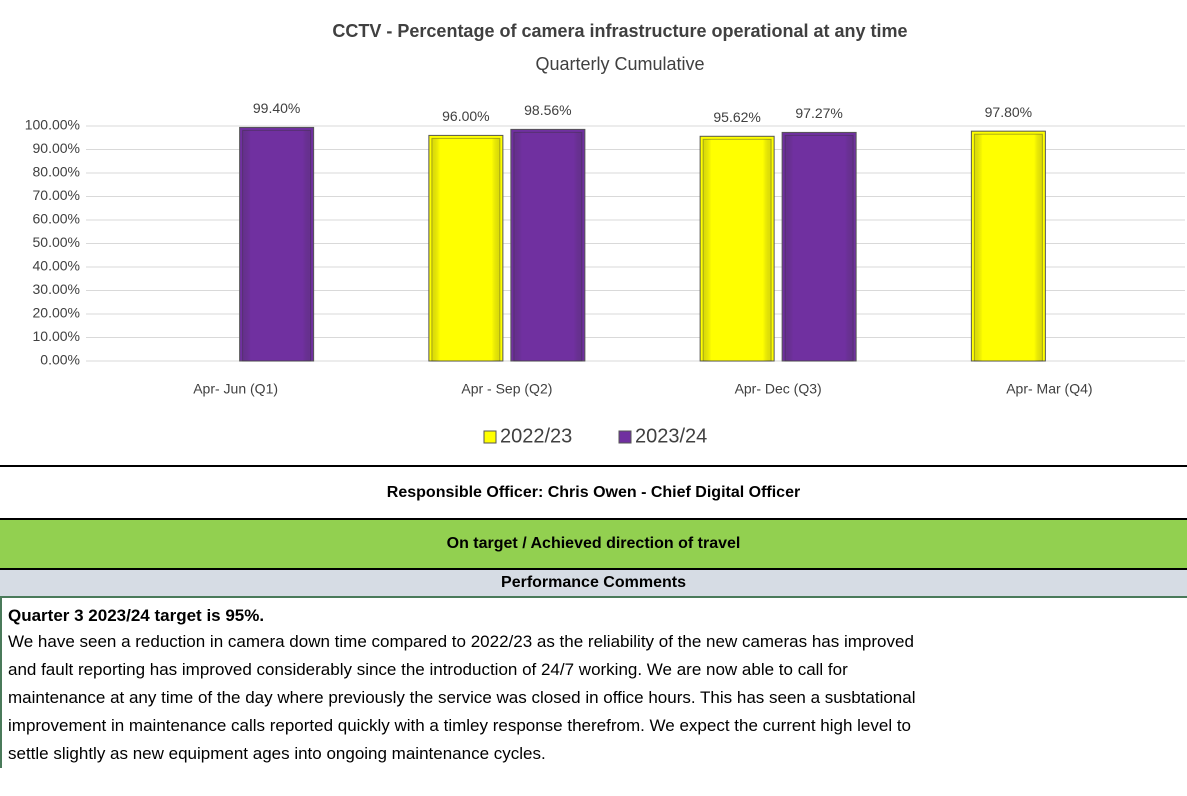  What do you see at coordinates (276, 108) in the screenshot?
I see `value-label: 99.40%` at bounding box center [276, 108].